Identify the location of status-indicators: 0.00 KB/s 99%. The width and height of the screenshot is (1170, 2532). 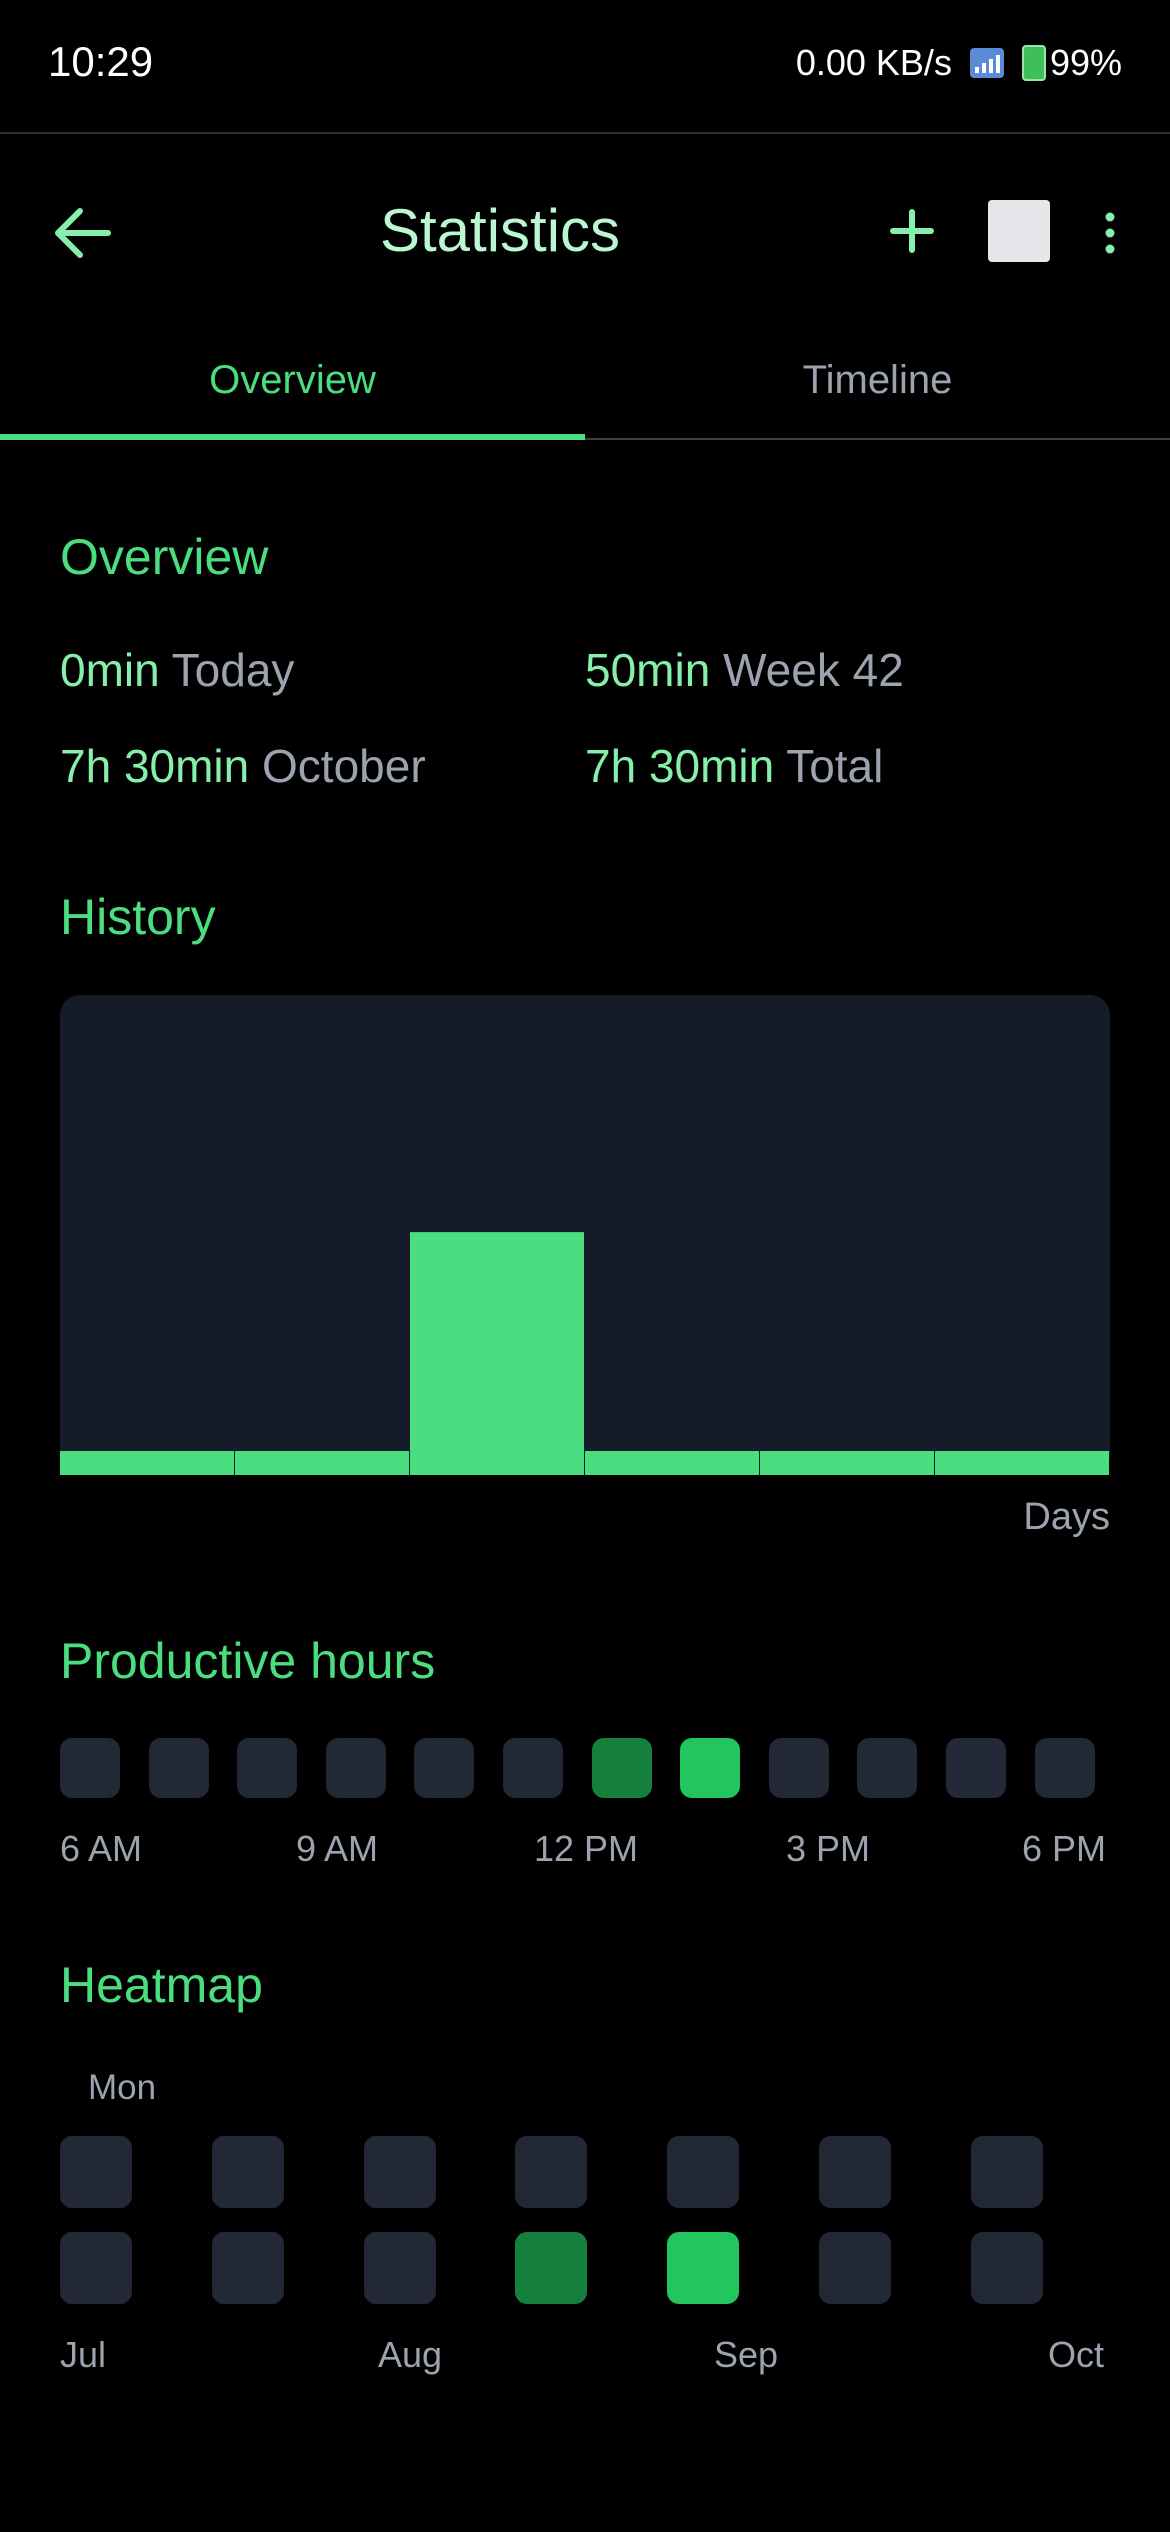
(959, 63).